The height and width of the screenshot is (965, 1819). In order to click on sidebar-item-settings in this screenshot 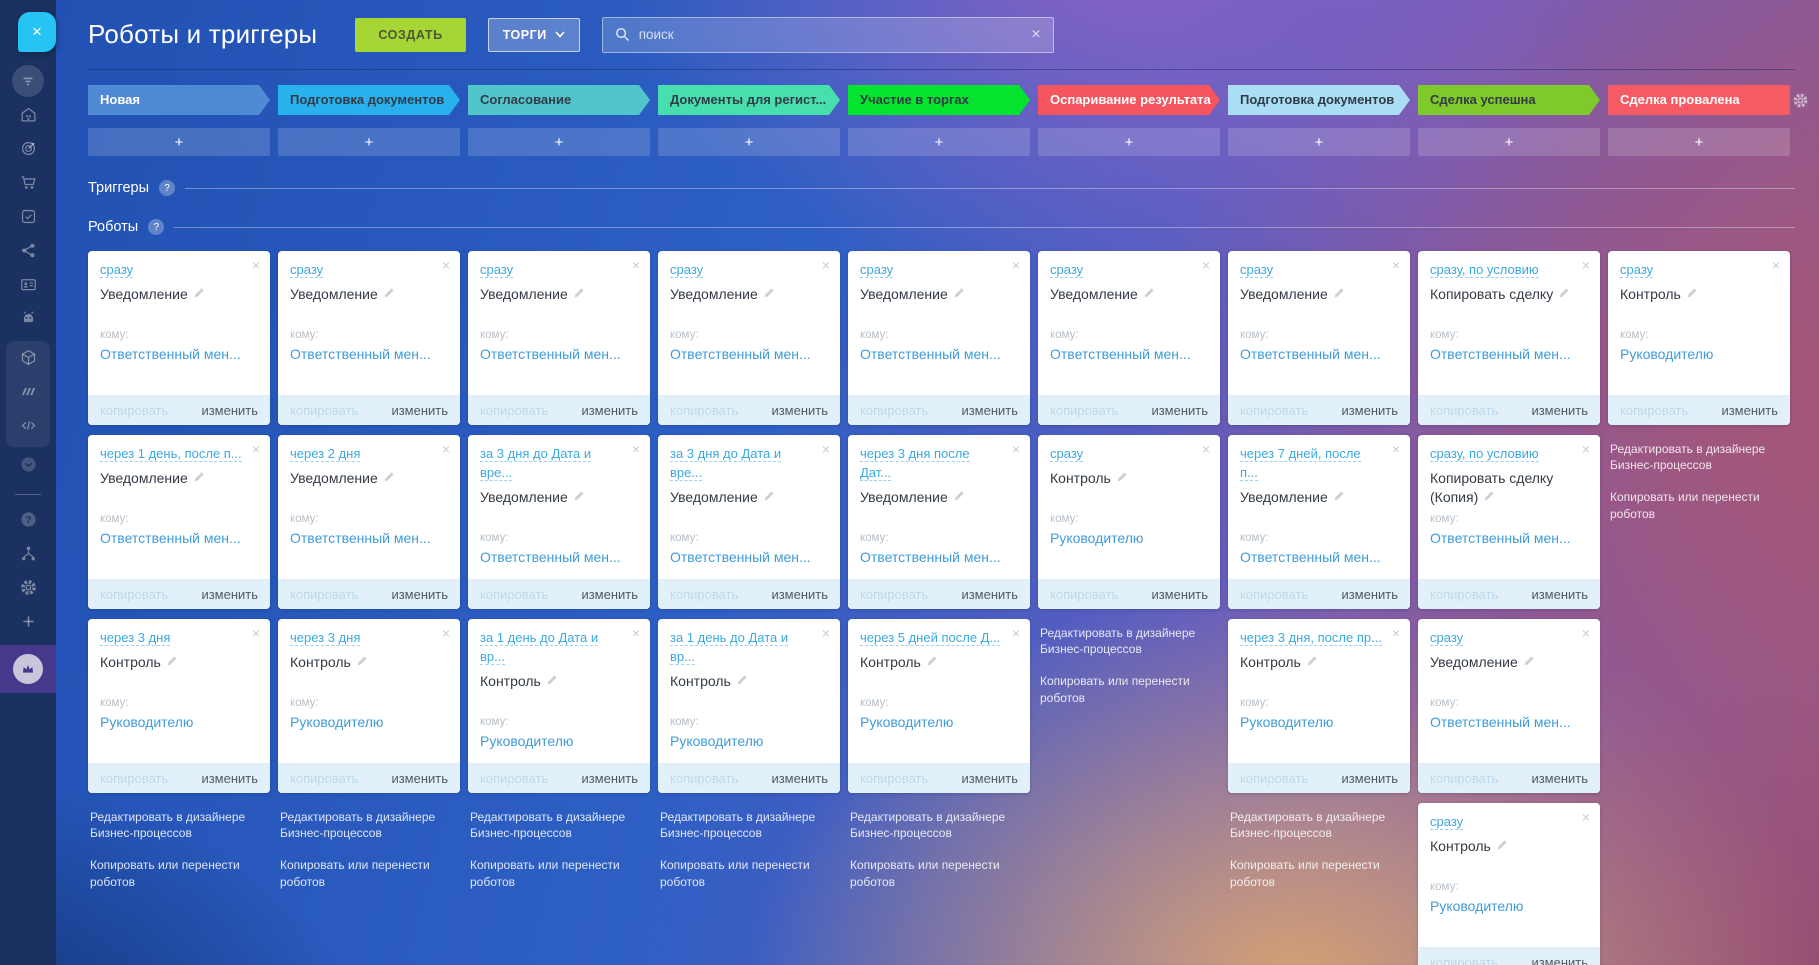, I will do `click(28, 590)`.